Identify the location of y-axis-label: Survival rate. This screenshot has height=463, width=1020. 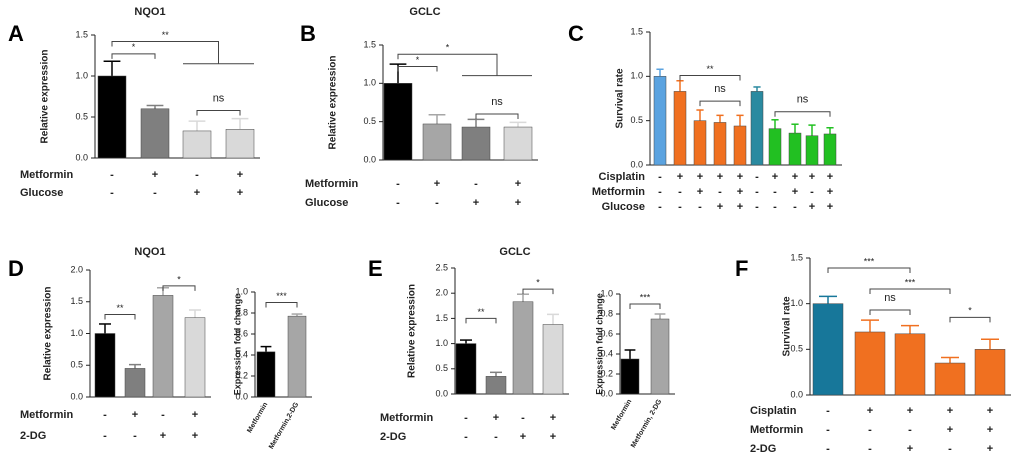
(787, 326).